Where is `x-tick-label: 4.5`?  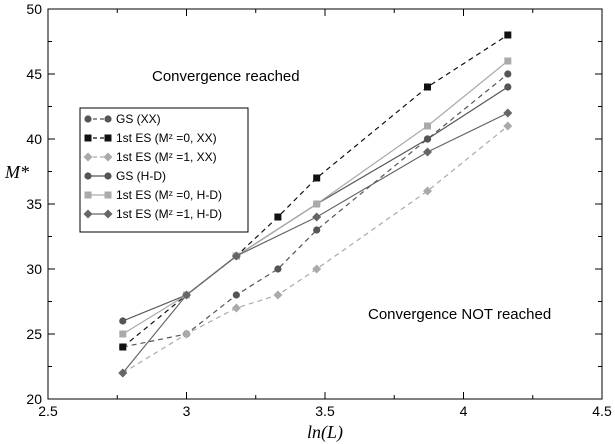 x-tick-label: 4.5 is located at coordinates (602, 411).